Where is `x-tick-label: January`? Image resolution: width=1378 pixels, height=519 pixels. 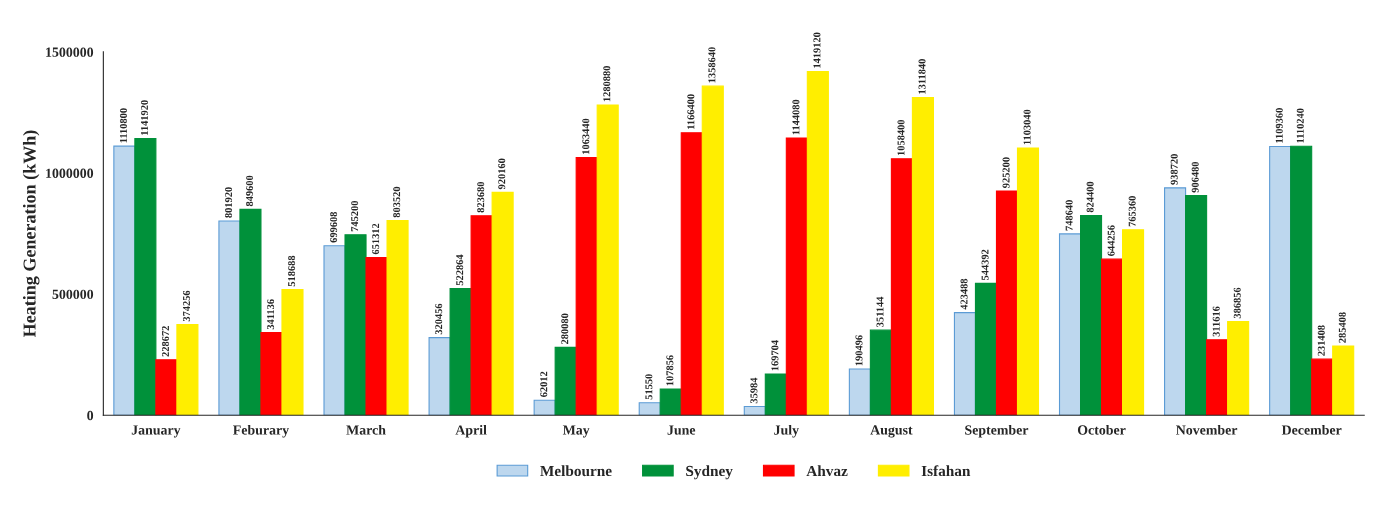 x-tick-label: January is located at coordinates (156, 431).